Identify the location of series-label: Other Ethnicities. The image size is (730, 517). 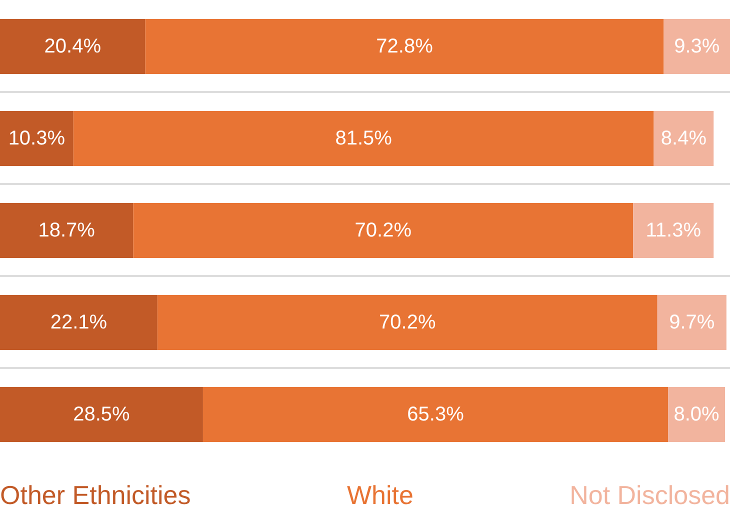
(95, 495).